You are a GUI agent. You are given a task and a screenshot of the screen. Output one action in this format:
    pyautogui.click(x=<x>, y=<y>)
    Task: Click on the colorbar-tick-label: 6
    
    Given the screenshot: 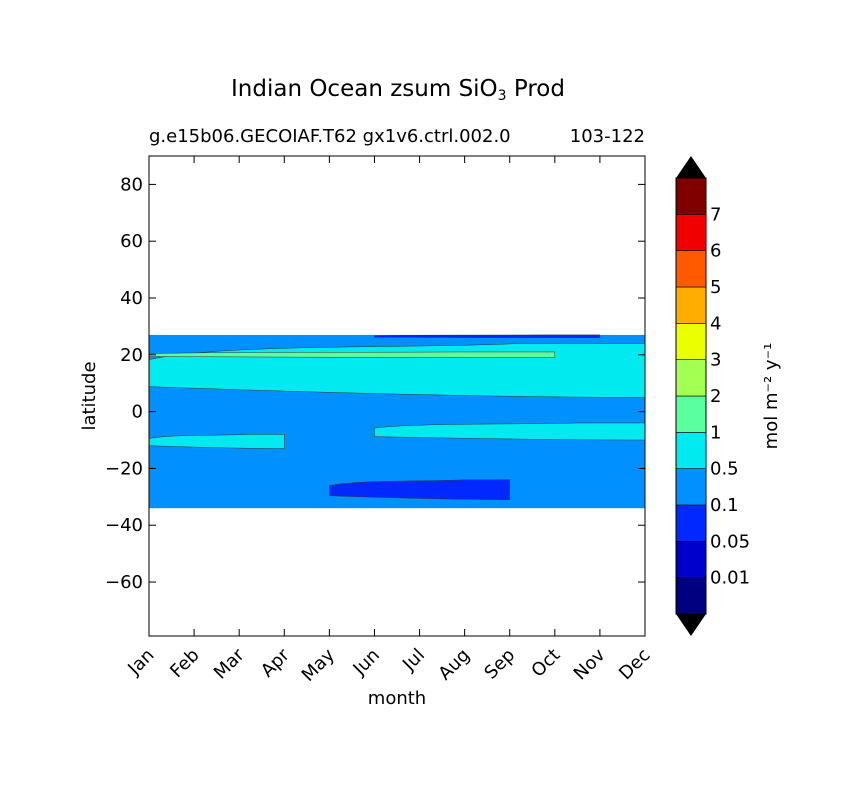 What is the action you would take?
    pyautogui.click(x=715, y=251)
    